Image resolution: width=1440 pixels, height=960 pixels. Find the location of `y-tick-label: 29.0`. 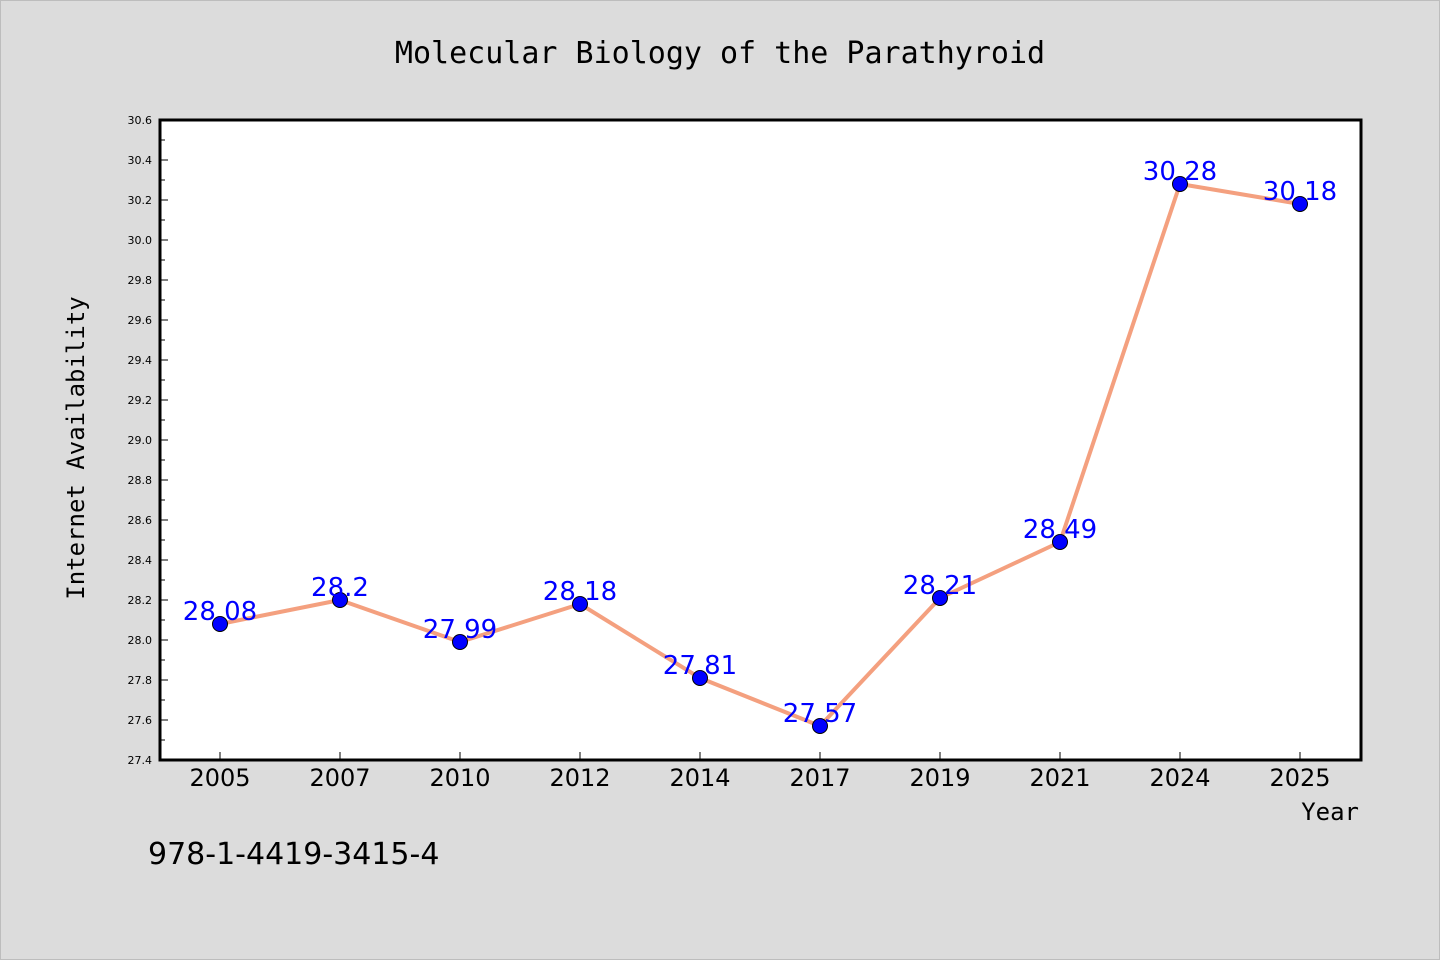

y-tick-label: 29.0 is located at coordinates (140, 440).